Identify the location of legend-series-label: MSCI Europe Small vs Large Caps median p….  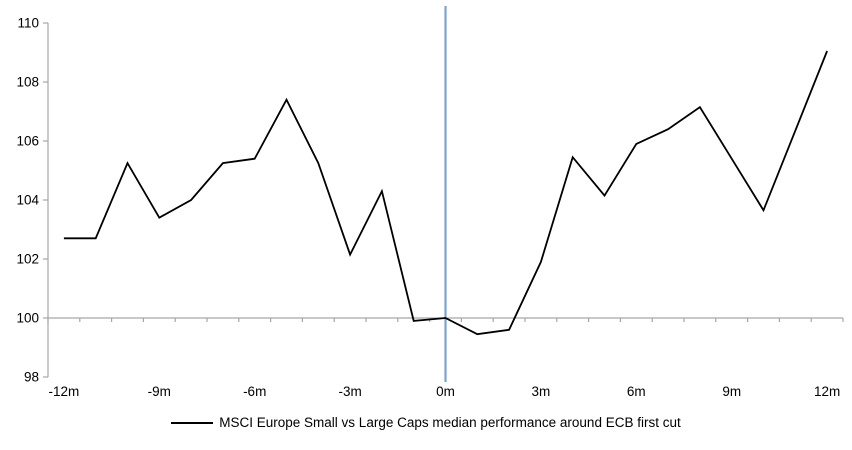
(450, 422).